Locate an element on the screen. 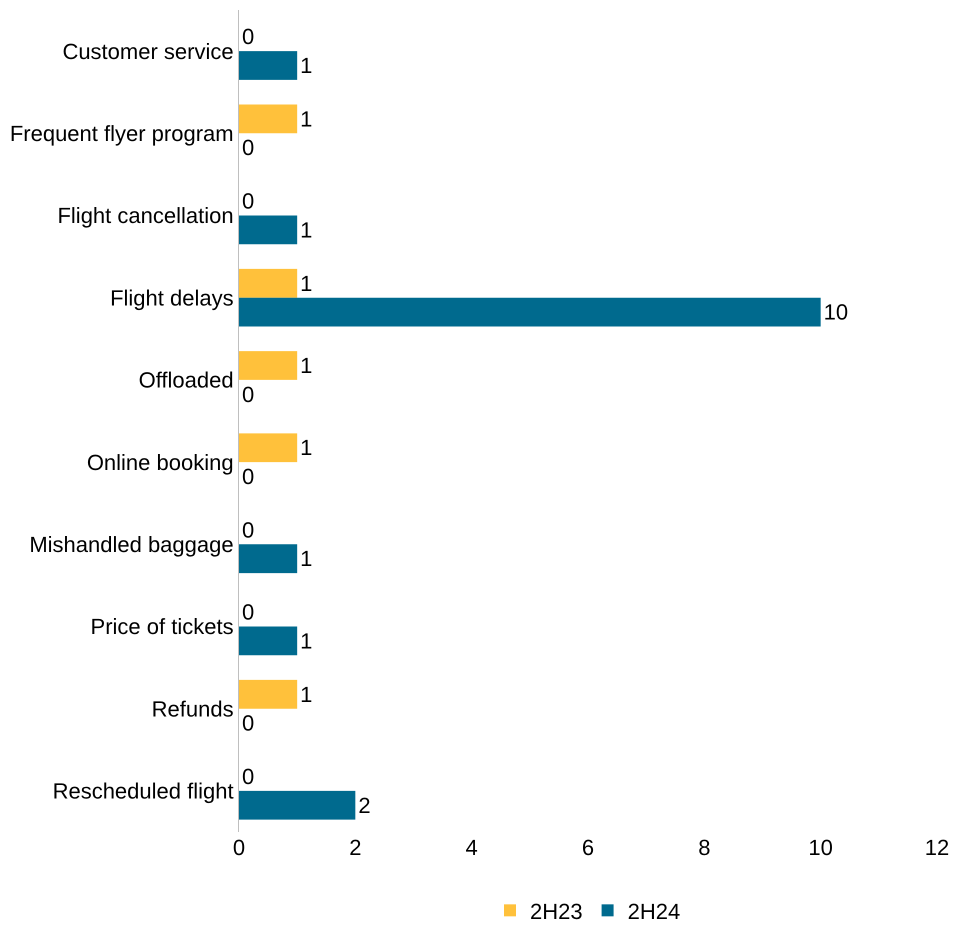 The width and height of the screenshot is (959, 942). x-tick-label: 0 is located at coordinates (239, 847).